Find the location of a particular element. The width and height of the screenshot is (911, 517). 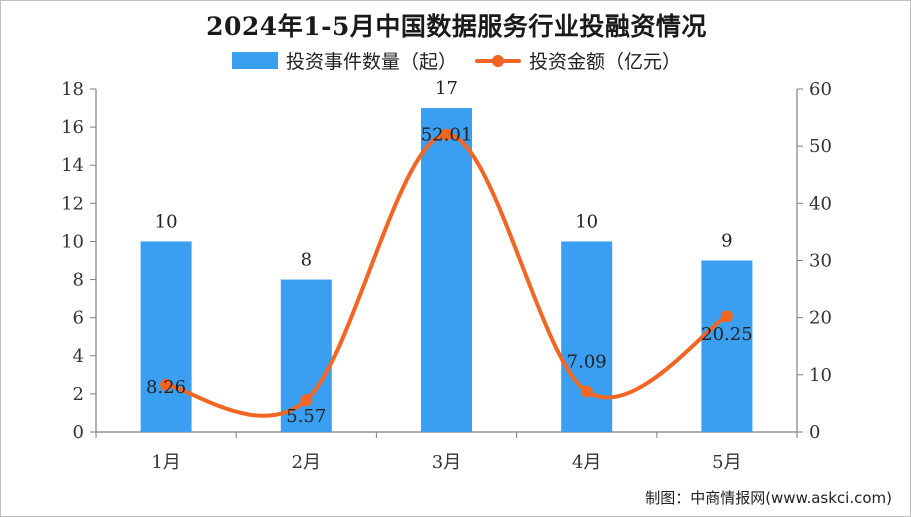

y-left-tick-label: 16 is located at coordinates (72, 127).